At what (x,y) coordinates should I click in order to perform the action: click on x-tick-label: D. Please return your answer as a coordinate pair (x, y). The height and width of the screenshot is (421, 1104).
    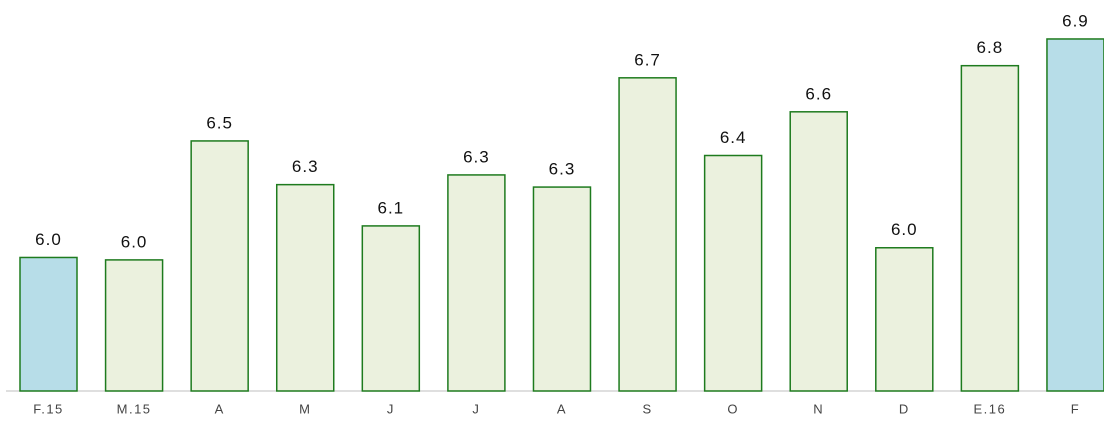
    Looking at the image, I should click on (904, 408).